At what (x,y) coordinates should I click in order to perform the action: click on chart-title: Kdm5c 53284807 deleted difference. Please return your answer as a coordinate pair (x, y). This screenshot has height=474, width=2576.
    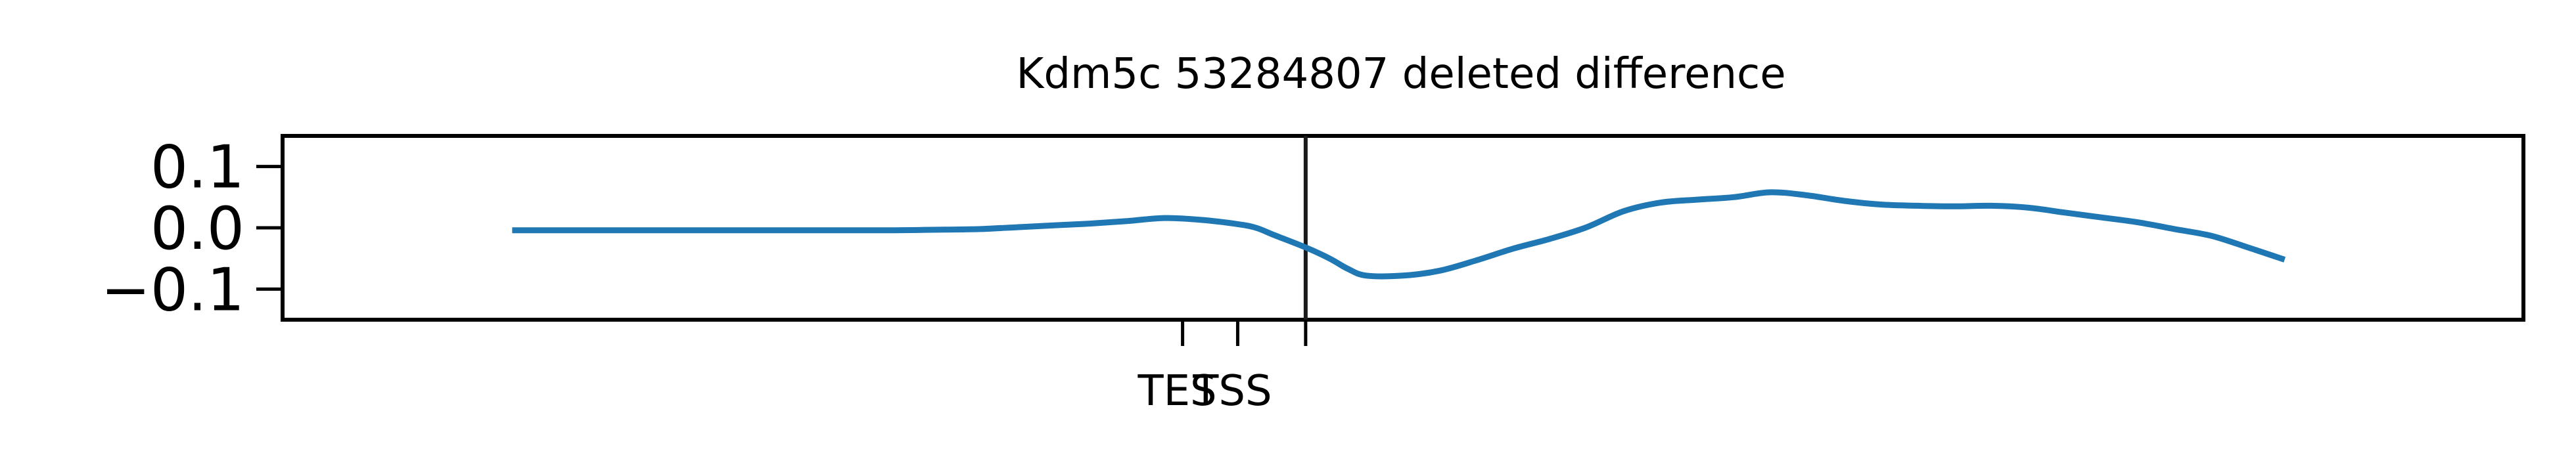
    Looking at the image, I should click on (1400, 74).